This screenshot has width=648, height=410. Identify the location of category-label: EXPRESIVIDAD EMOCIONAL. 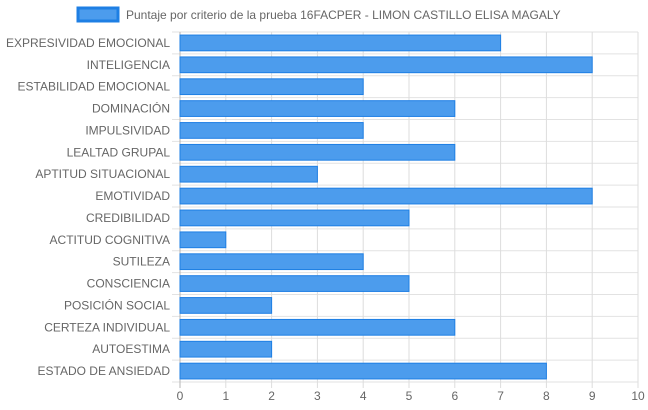
(88, 43).